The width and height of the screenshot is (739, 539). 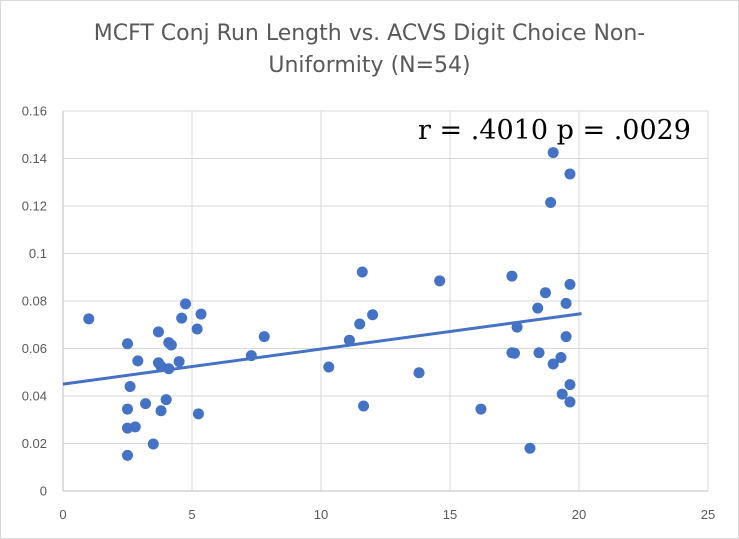 I want to click on x-tick-label: 25, so click(x=708, y=514).